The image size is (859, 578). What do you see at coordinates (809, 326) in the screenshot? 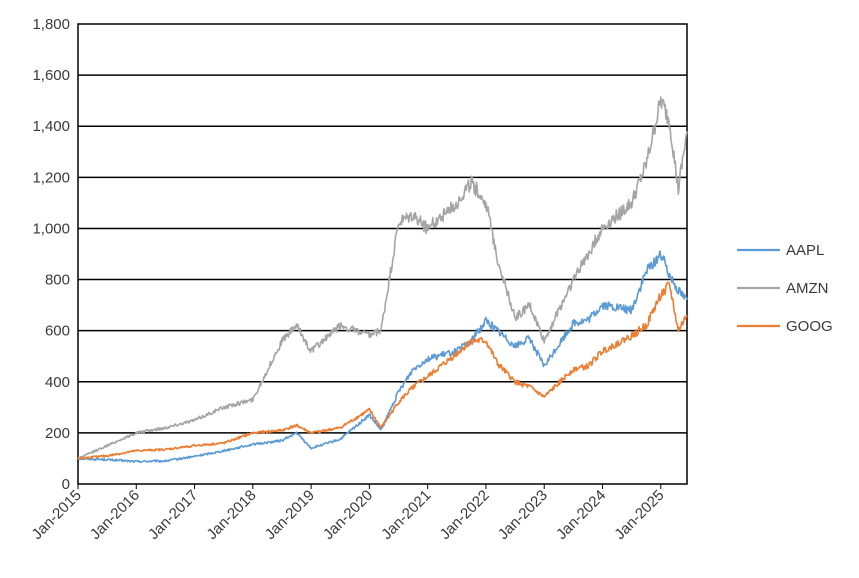
I see `legend-label-goog: GOOG` at bounding box center [809, 326].